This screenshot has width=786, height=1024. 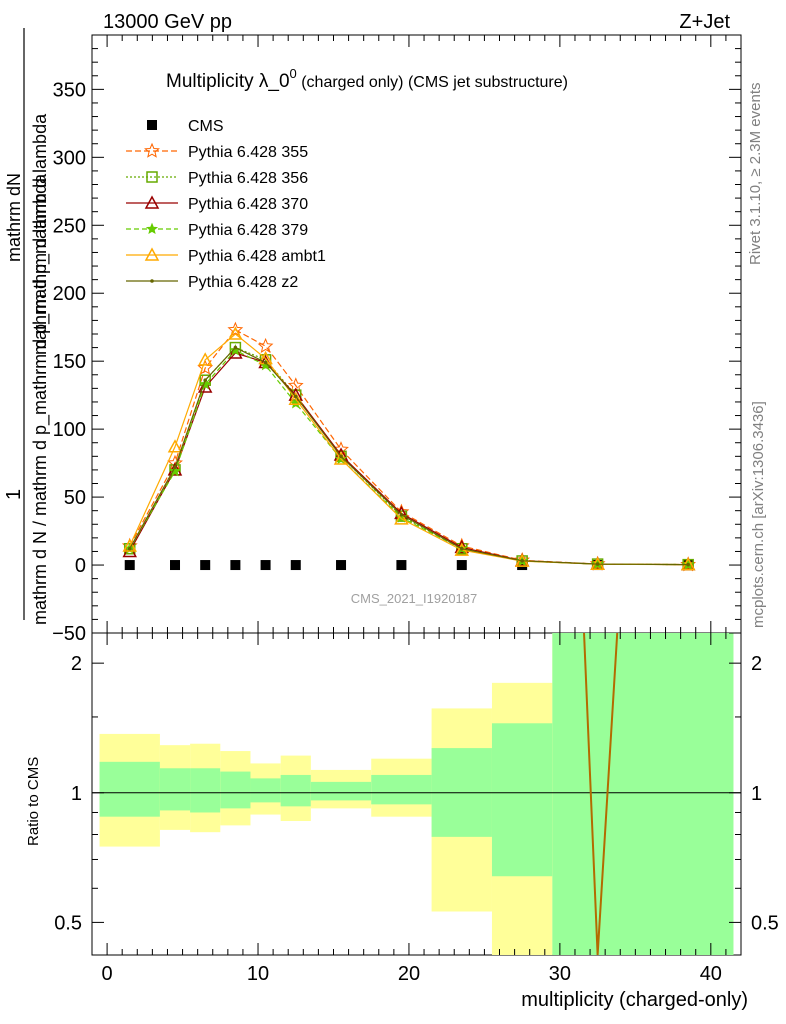 I want to click on ratio-ytick-label-left-1: 1, so click(x=76, y=794).